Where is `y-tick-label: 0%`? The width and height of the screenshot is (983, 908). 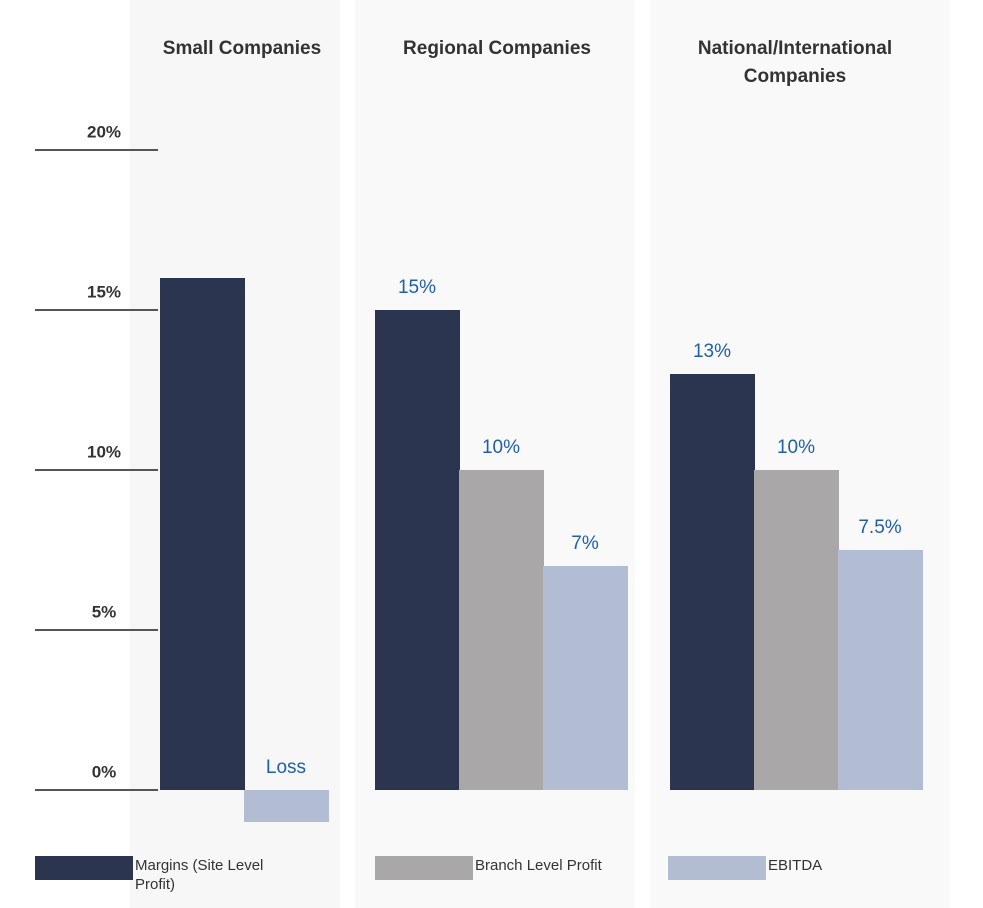
y-tick-label: 0% is located at coordinates (104, 771).